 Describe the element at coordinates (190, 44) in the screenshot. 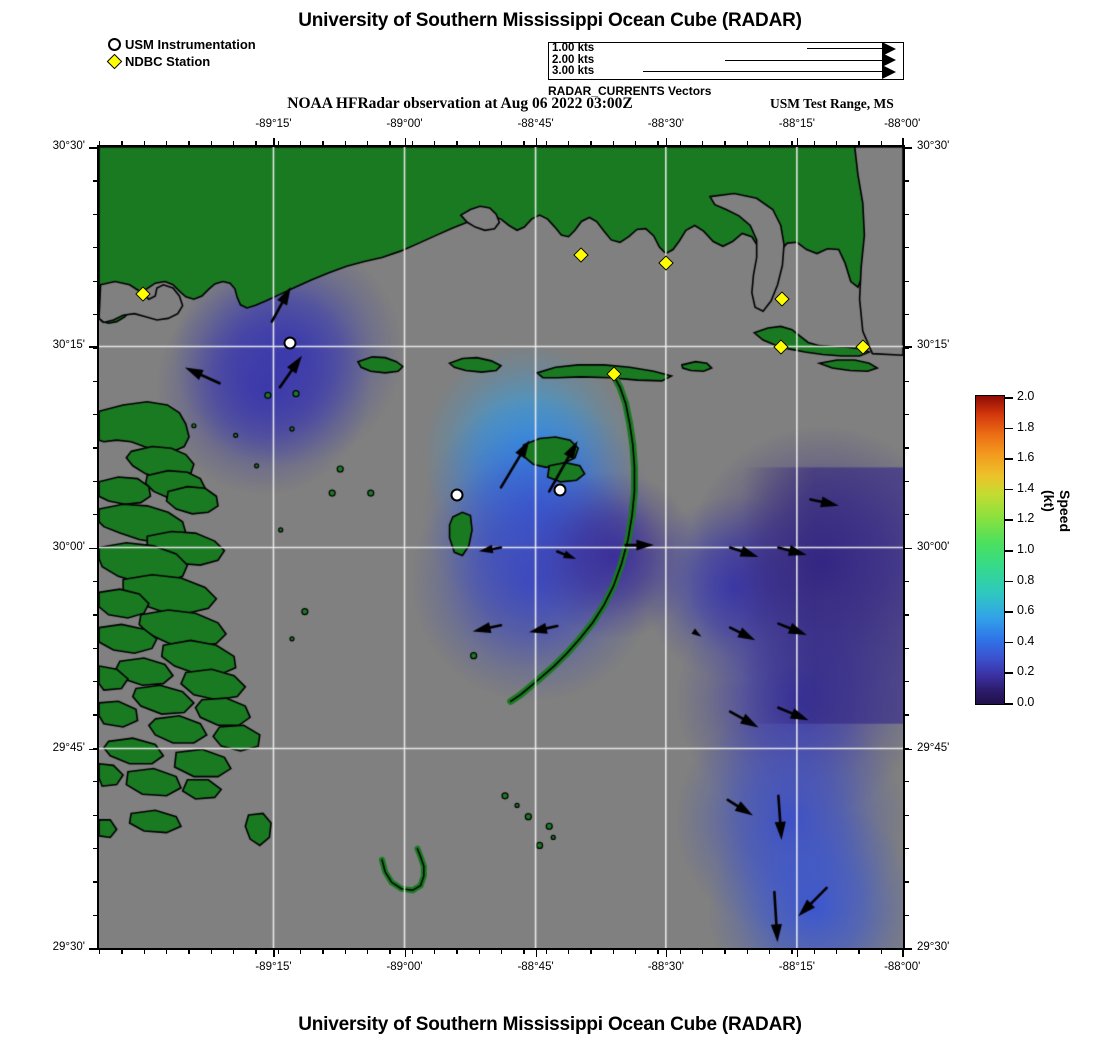

I see `legend-label-usm: USM Instrumentation` at that location.